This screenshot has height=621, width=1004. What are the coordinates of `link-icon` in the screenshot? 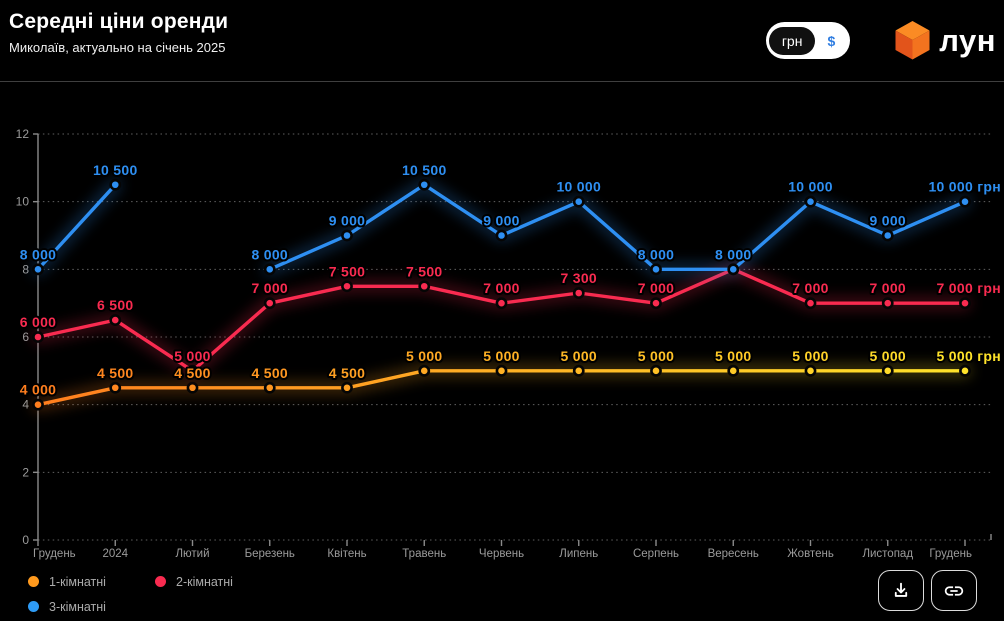 It's located at (954, 590).